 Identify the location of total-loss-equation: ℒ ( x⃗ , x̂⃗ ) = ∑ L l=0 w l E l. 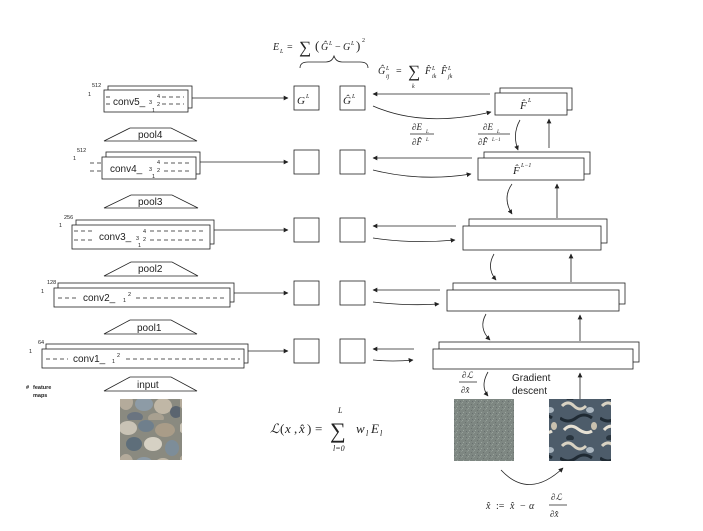
(326, 429).